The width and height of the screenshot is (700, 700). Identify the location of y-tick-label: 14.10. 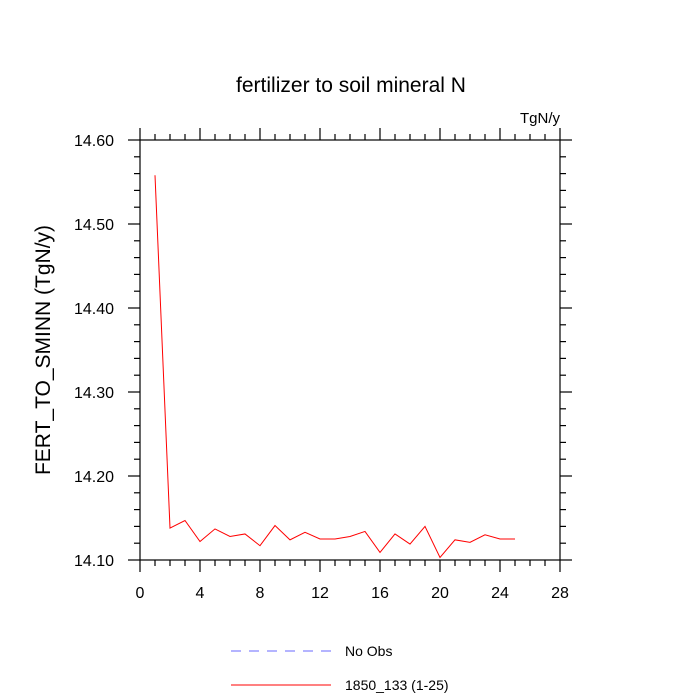
(94, 561).